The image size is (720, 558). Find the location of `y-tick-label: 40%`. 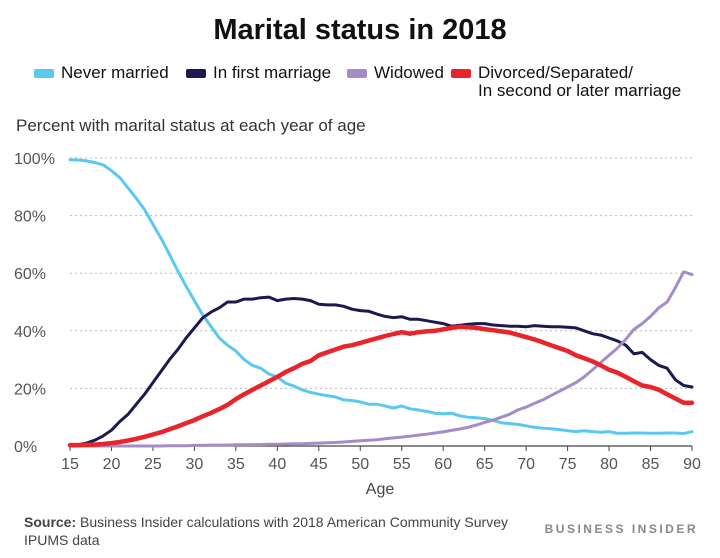

y-tick-label: 40% is located at coordinates (30, 332).